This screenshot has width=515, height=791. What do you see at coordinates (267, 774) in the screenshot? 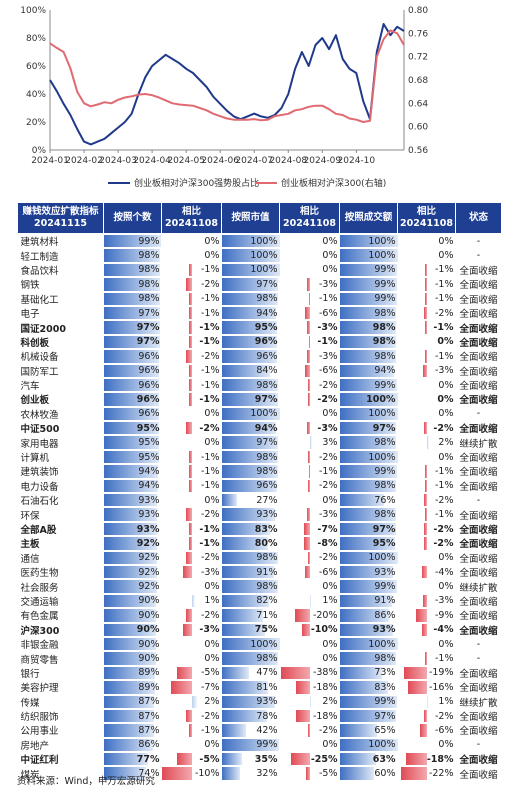
I see `cell-value: 32%` at bounding box center [267, 774].